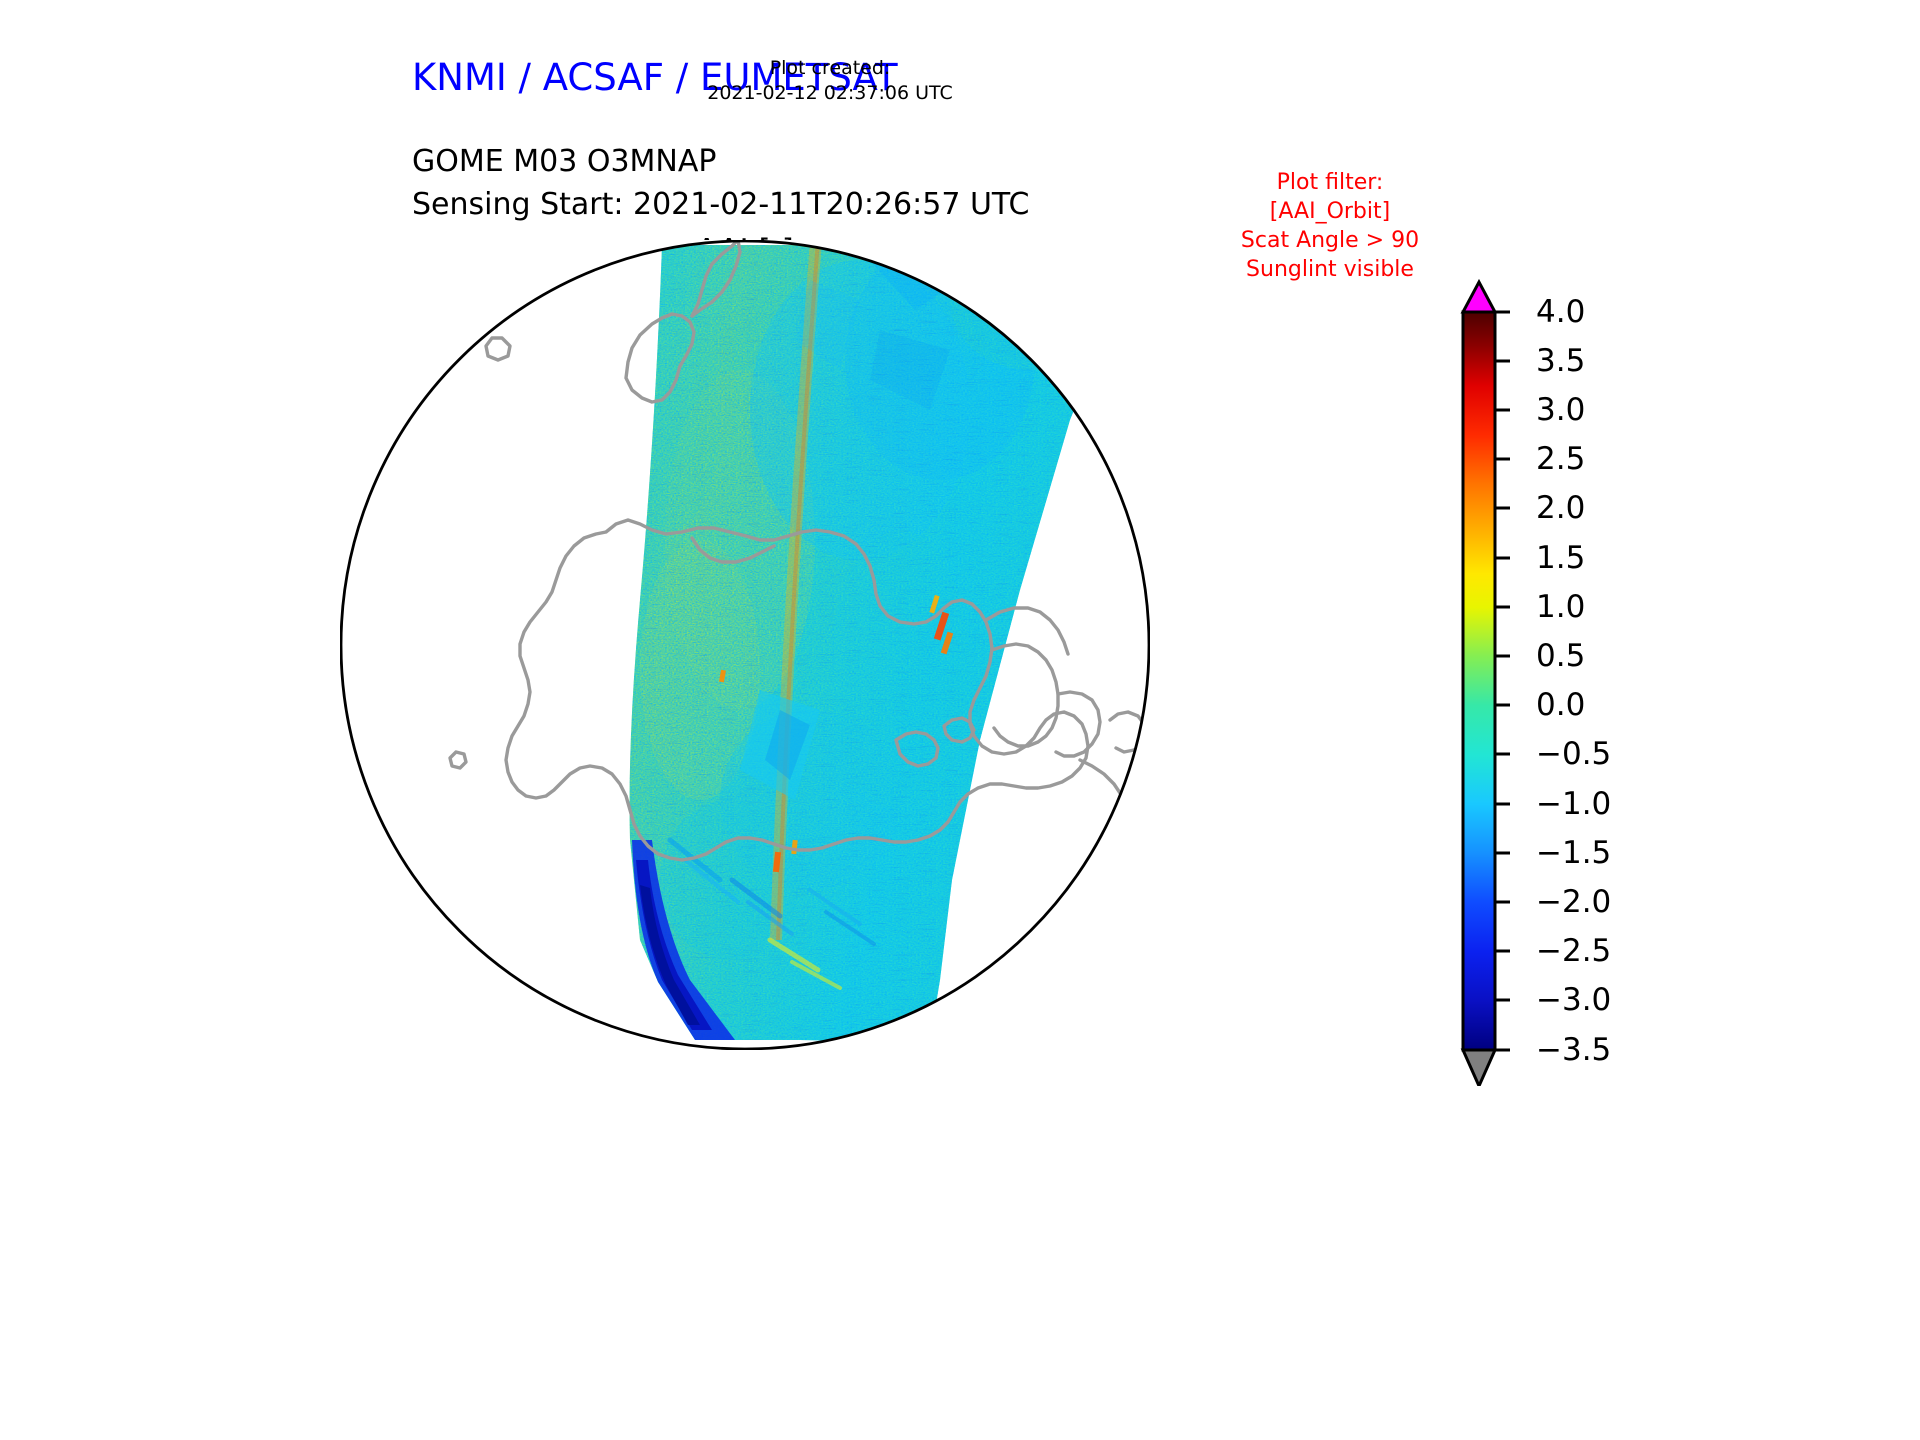  Describe the element at coordinates (1561, 558) in the screenshot. I see `colorbar-tick-label: 1.5` at that location.